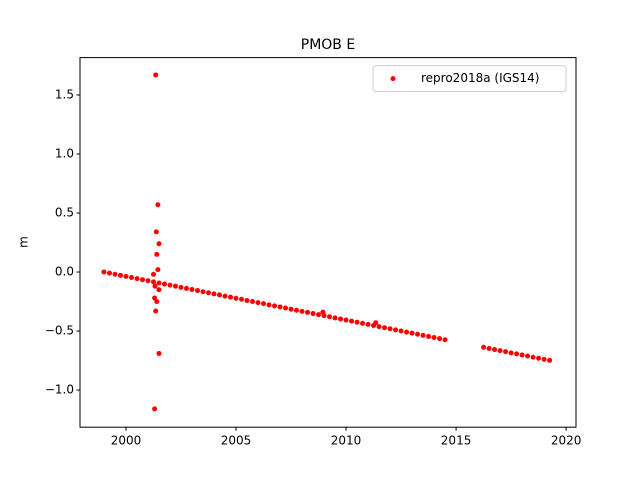  I want to click on y-tick-label: 1.5, so click(64, 95).